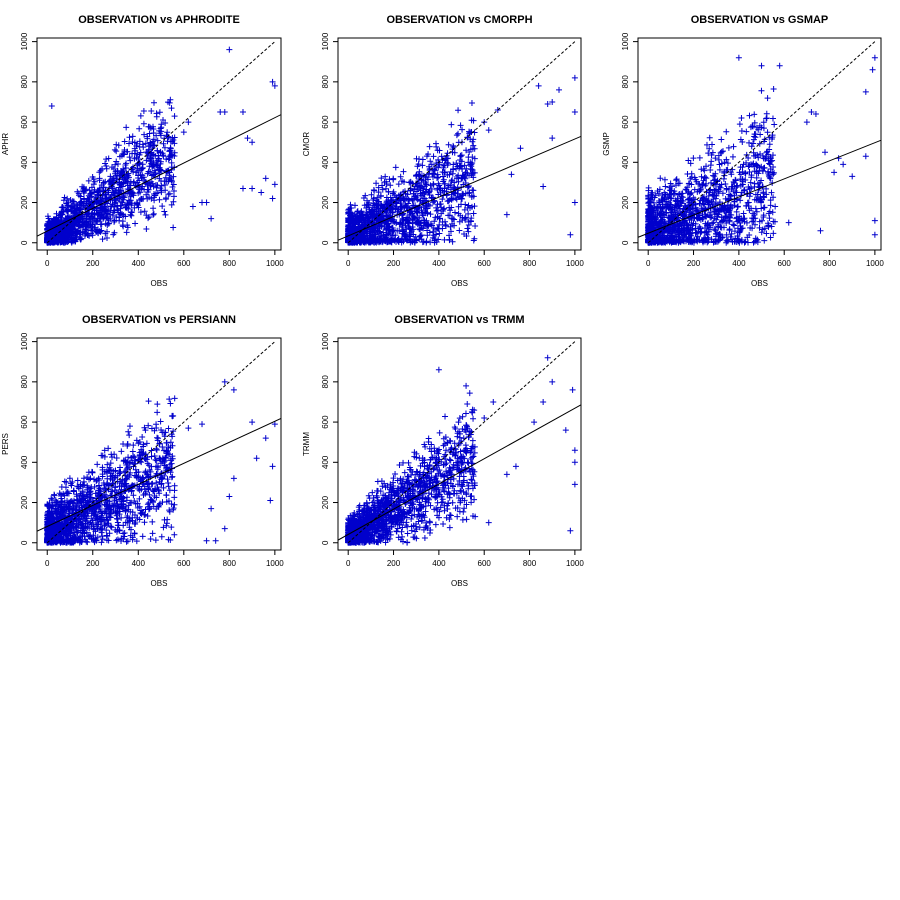  What do you see at coordinates (625, 41) in the screenshot?
I see `panel-3-ytick-label: 1000` at bounding box center [625, 41].